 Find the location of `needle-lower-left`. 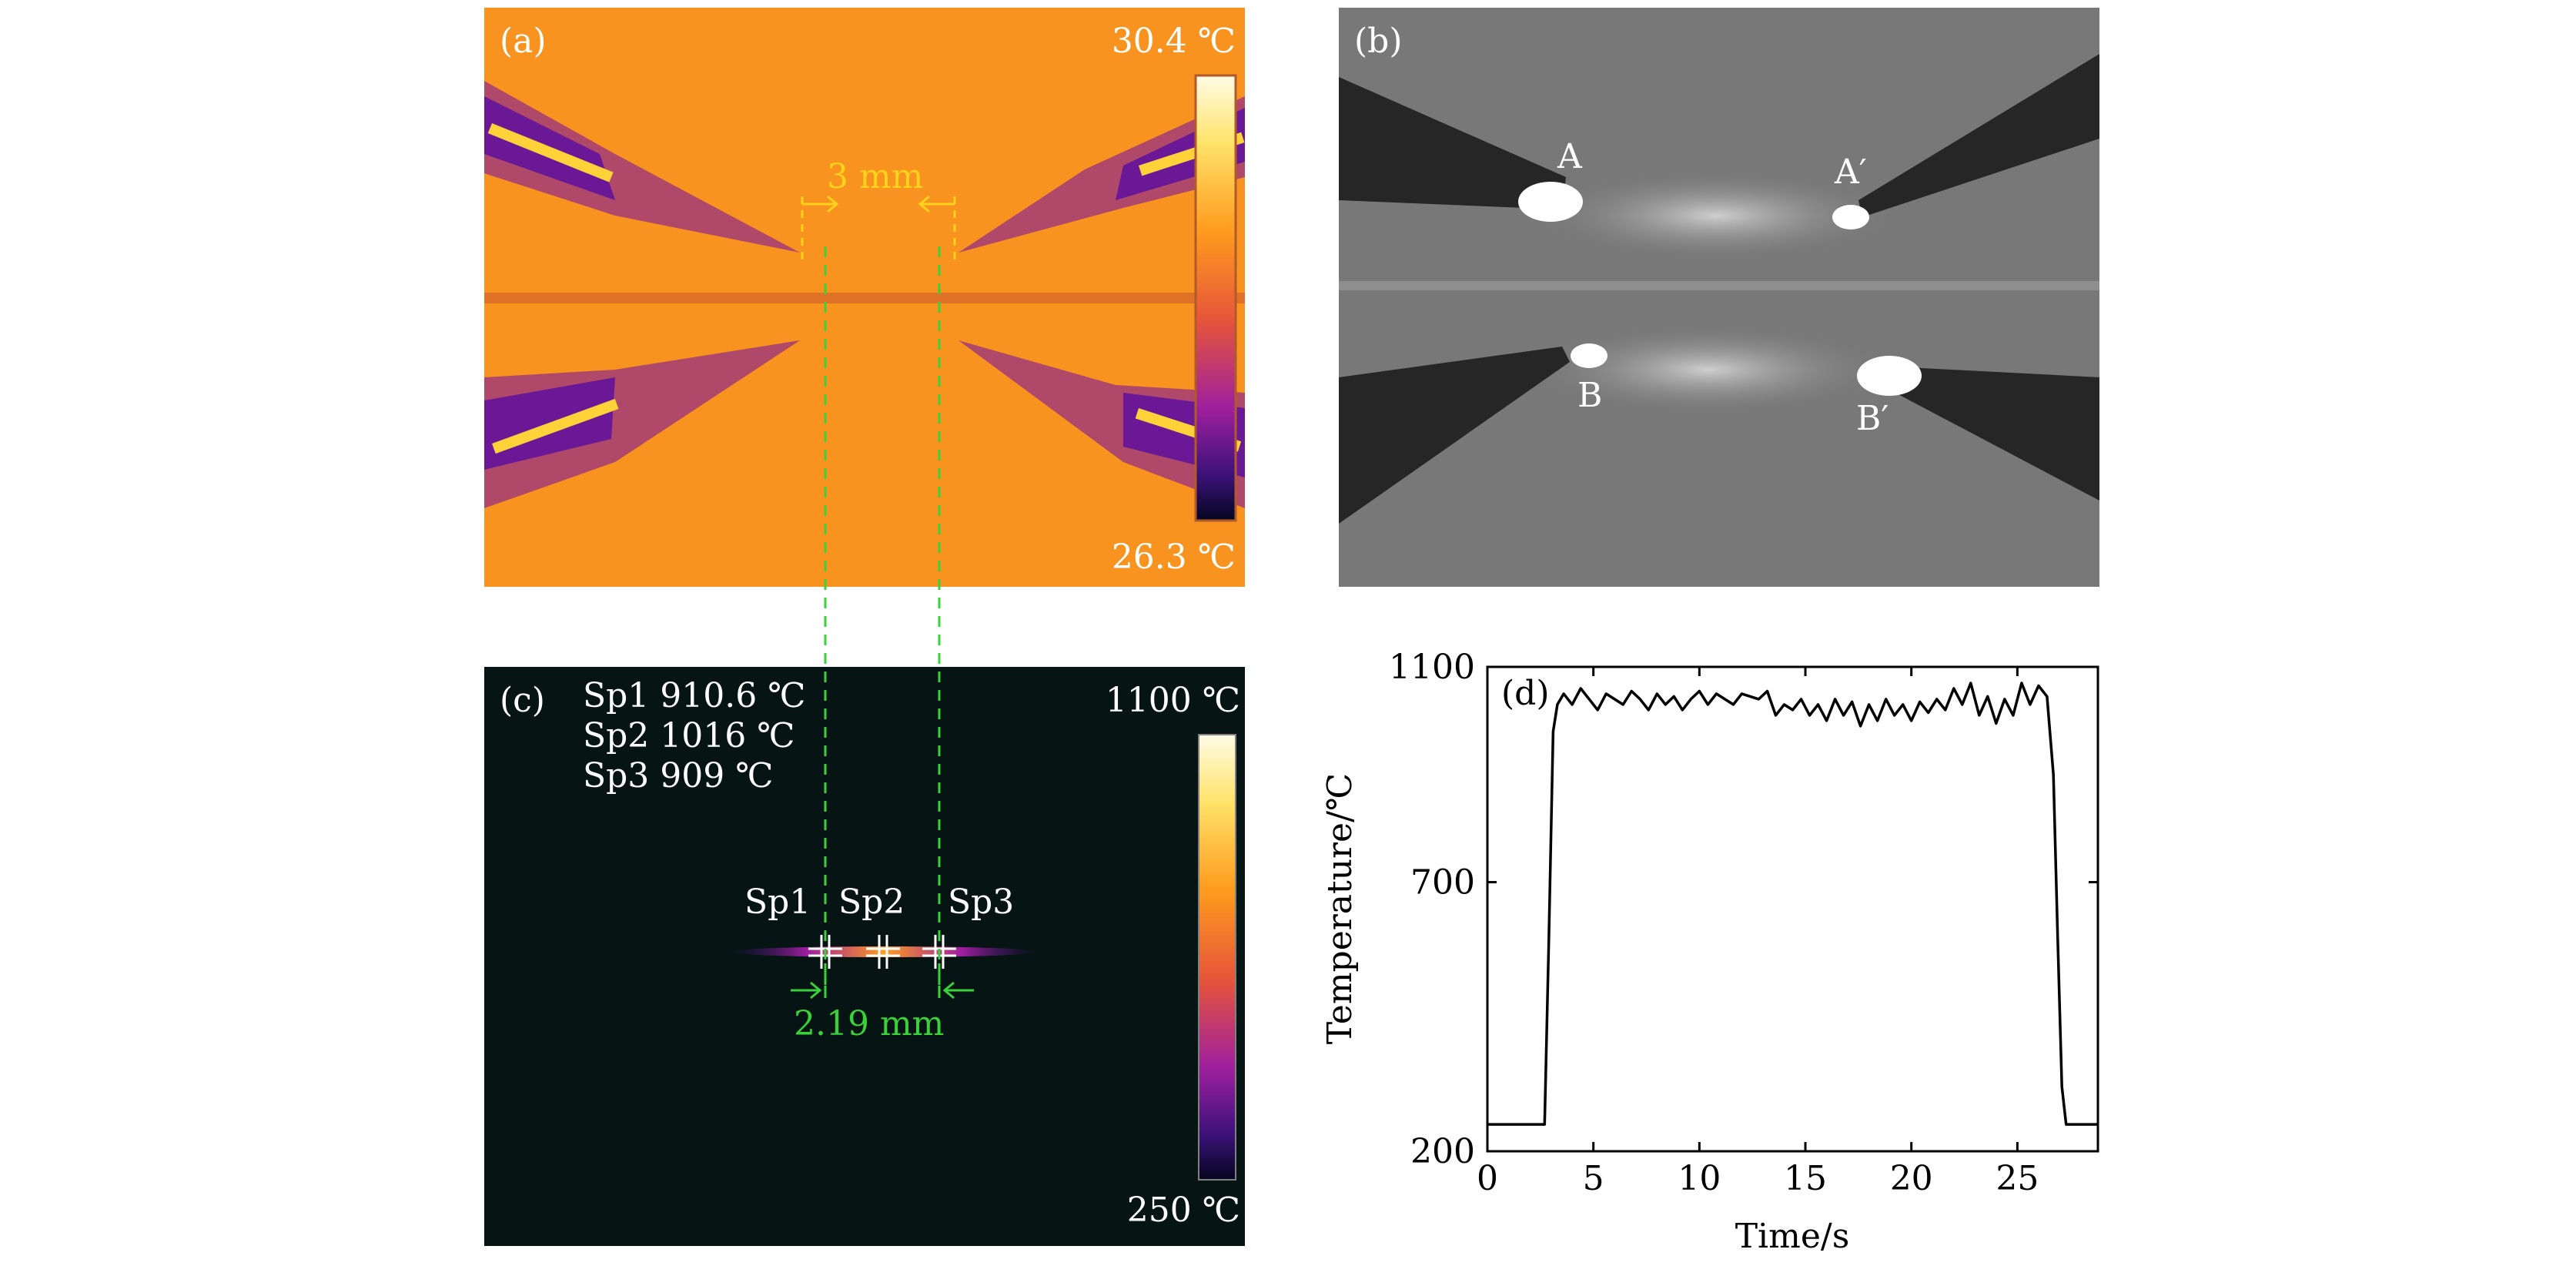

needle-lower-left is located at coordinates (642, 424).